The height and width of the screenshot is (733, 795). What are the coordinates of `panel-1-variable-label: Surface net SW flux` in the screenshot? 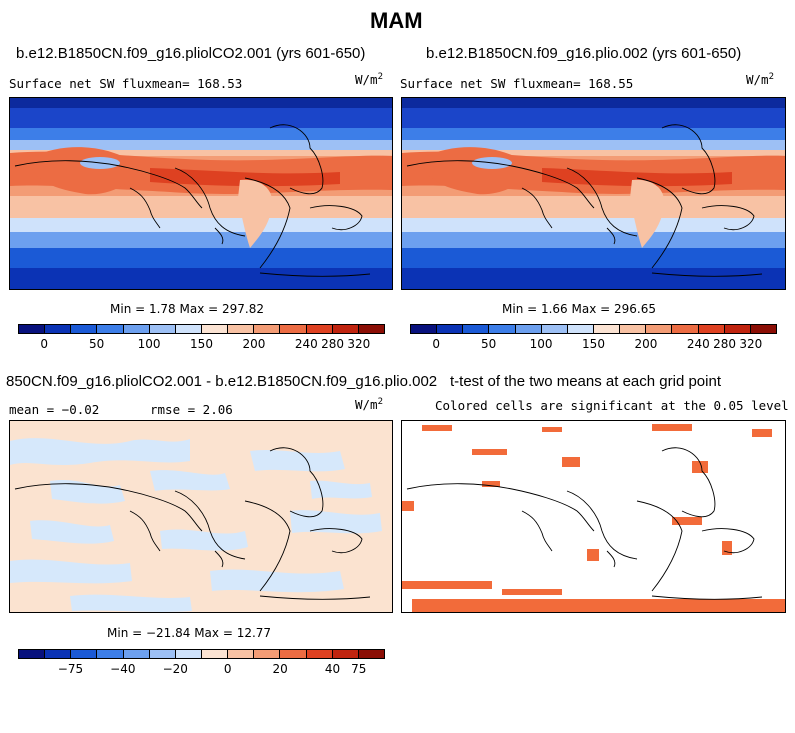 It's located at (80, 83).